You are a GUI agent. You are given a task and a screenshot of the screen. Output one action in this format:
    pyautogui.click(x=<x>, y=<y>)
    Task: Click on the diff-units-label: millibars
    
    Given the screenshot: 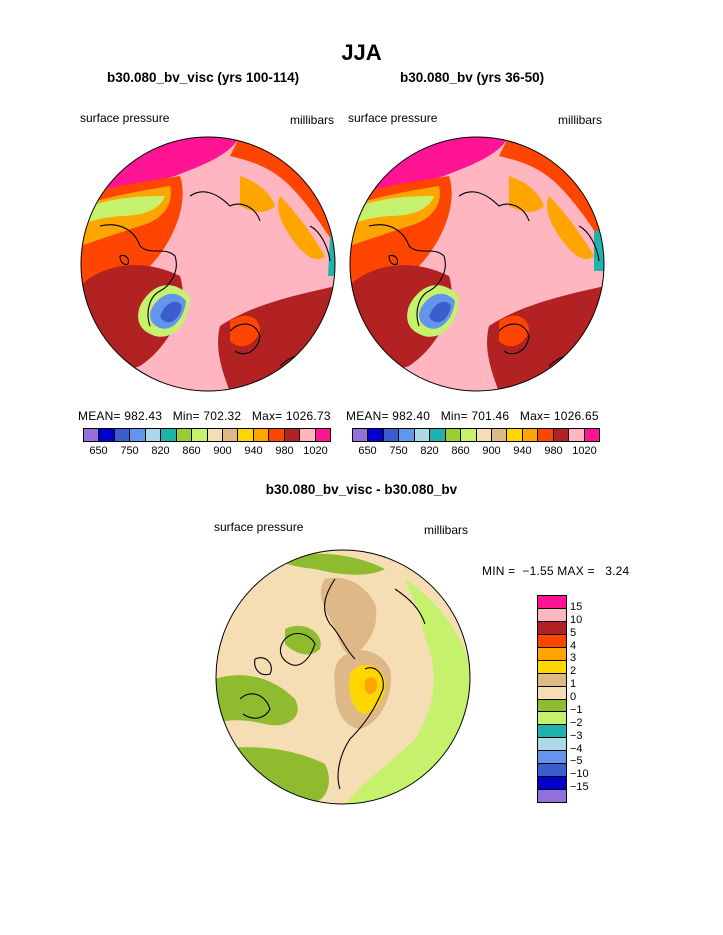 What is the action you would take?
    pyautogui.click(x=446, y=530)
    